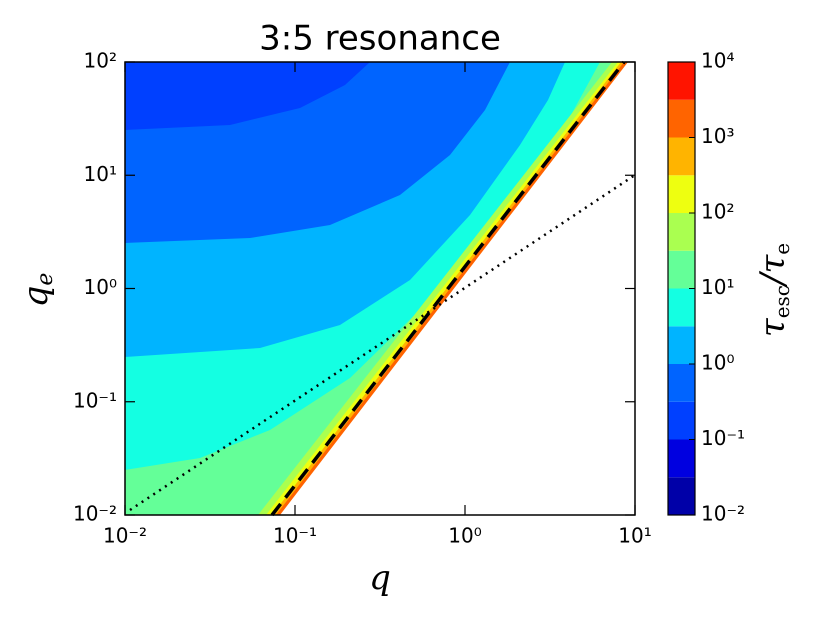 The width and height of the screenshot is (830, 623). What do you see at coordinates (380, 39) in the screenshot?
I see `chart-title: 3:5 resonance` at bounding box center [380, 39].